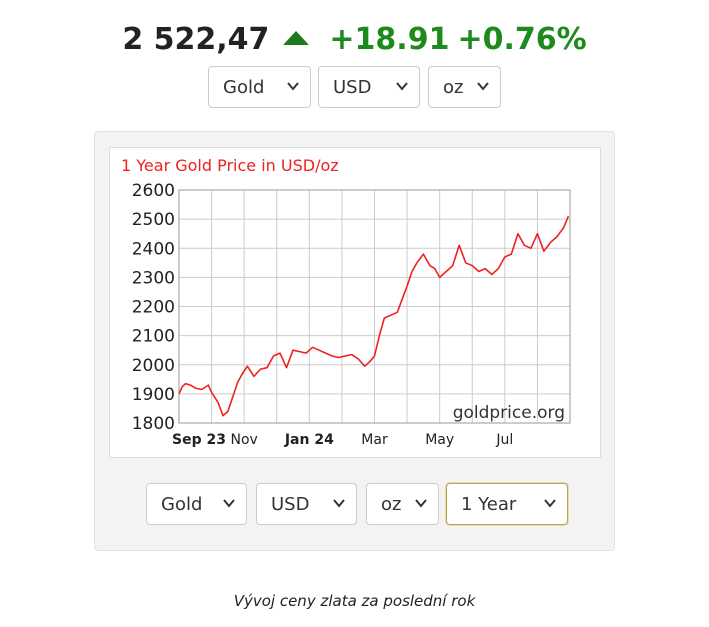  What do you see at coordinates (153, 395) in the screenshot?
I see `y-tick-label: 1900` at bounding box center [153, 395].